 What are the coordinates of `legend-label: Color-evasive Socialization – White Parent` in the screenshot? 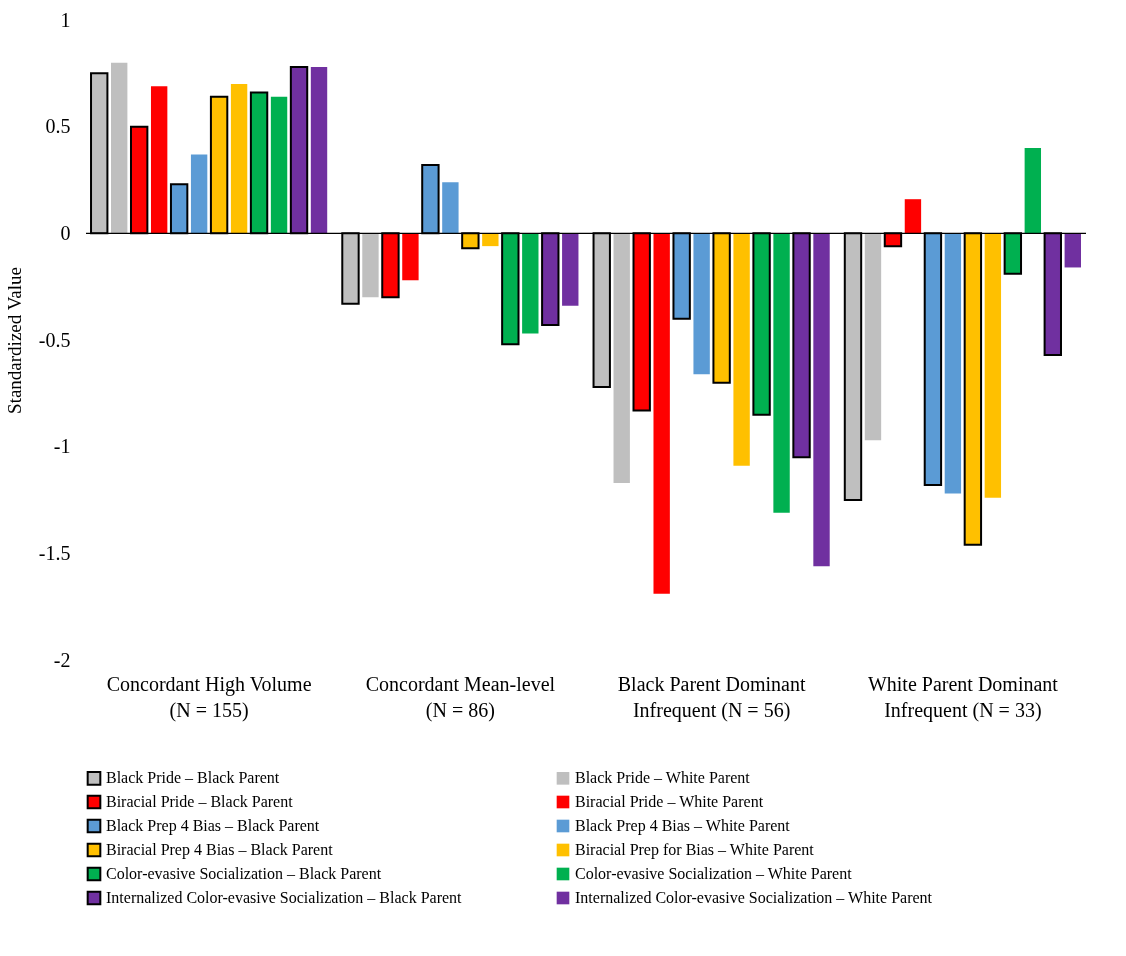 It's located at (714, 873).